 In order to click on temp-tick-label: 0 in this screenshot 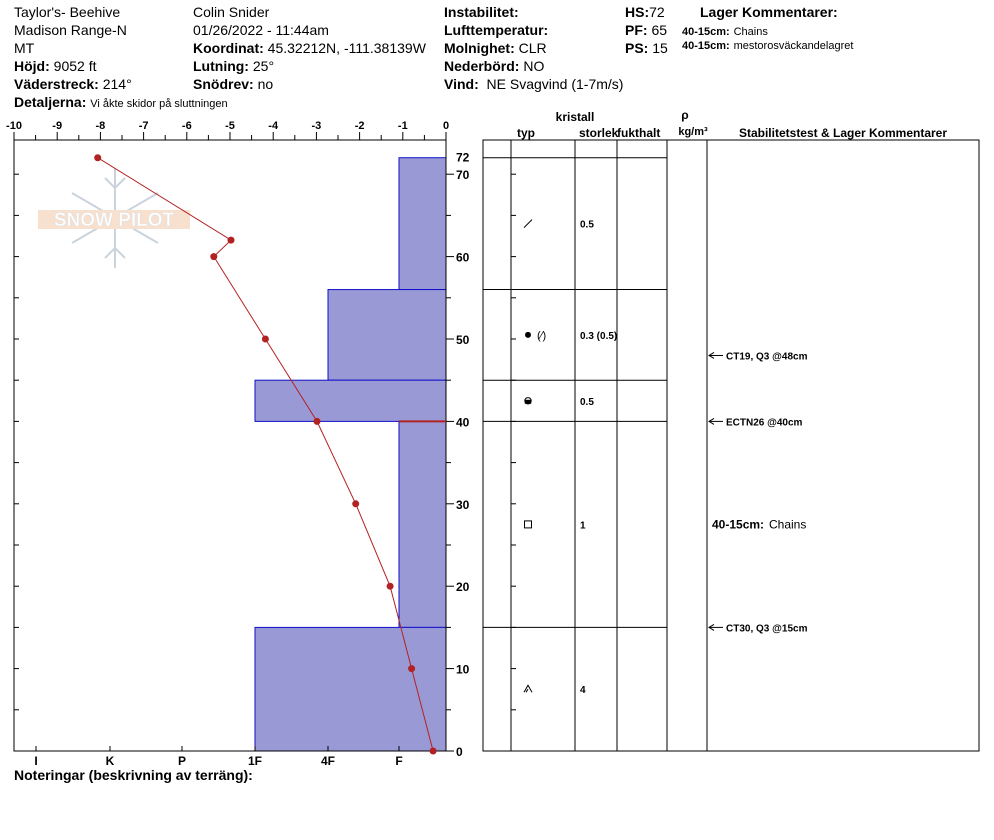, I will do `click(446, 126)`.